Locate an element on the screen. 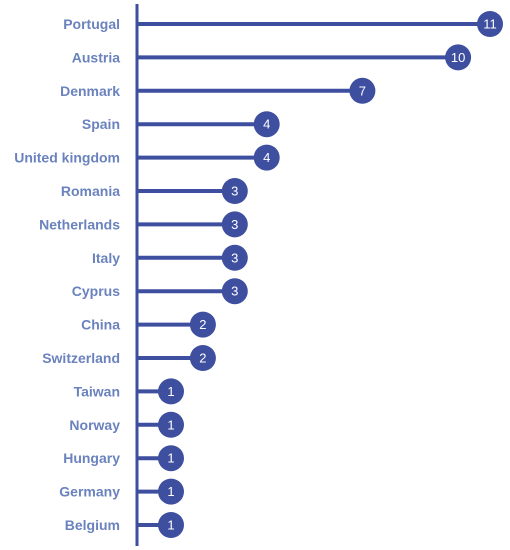 The width and height of the screenshot is (510, 550). value-marker-netherlands is located at coordinates (234, 224).